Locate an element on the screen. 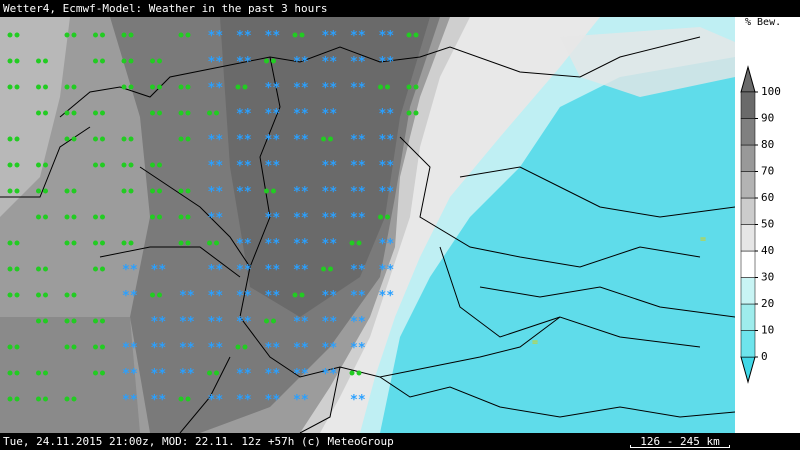 The height and width of the screenshot is (450, 800). colorbar-tick-label: 20 is located at coordinates (767, 303).